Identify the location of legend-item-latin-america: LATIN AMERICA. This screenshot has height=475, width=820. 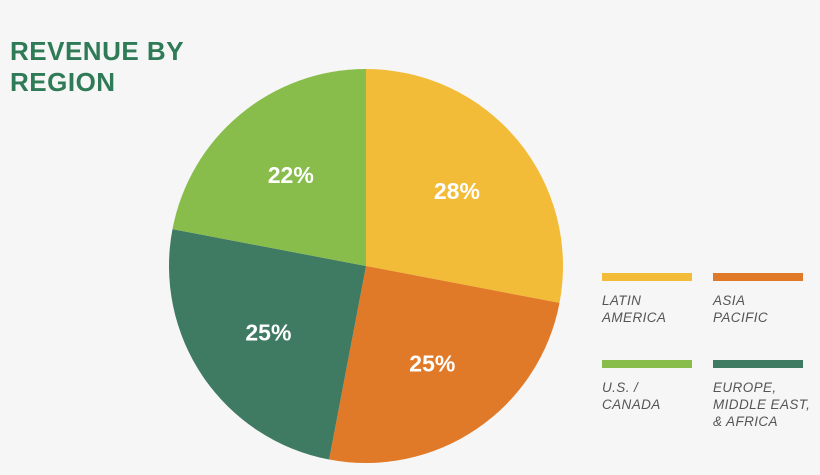
(647, 299).